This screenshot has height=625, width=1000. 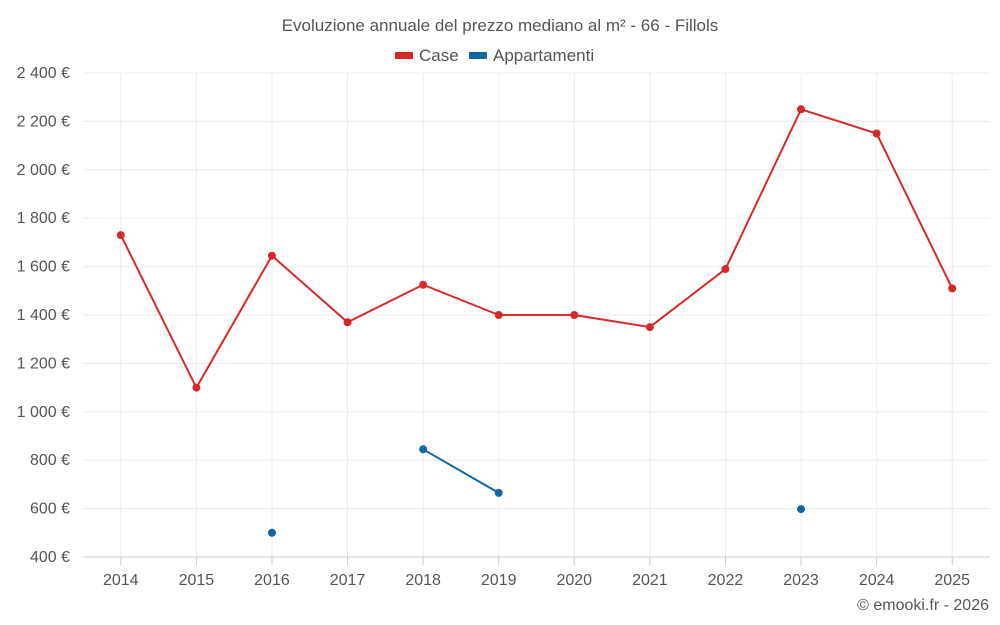 What do you see at coordinates (43, 267) in the screenshot?
I see `y-tick-label: 1 600 €` at bounding box center [43, 267].